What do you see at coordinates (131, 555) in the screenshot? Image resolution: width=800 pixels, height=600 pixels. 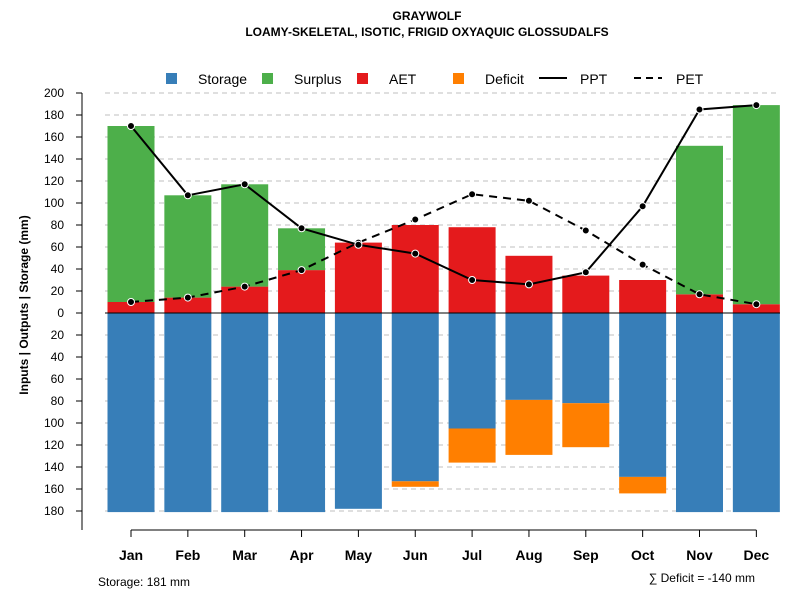 I see `x-tick-label: Jan` at bounding box center [131, 555].